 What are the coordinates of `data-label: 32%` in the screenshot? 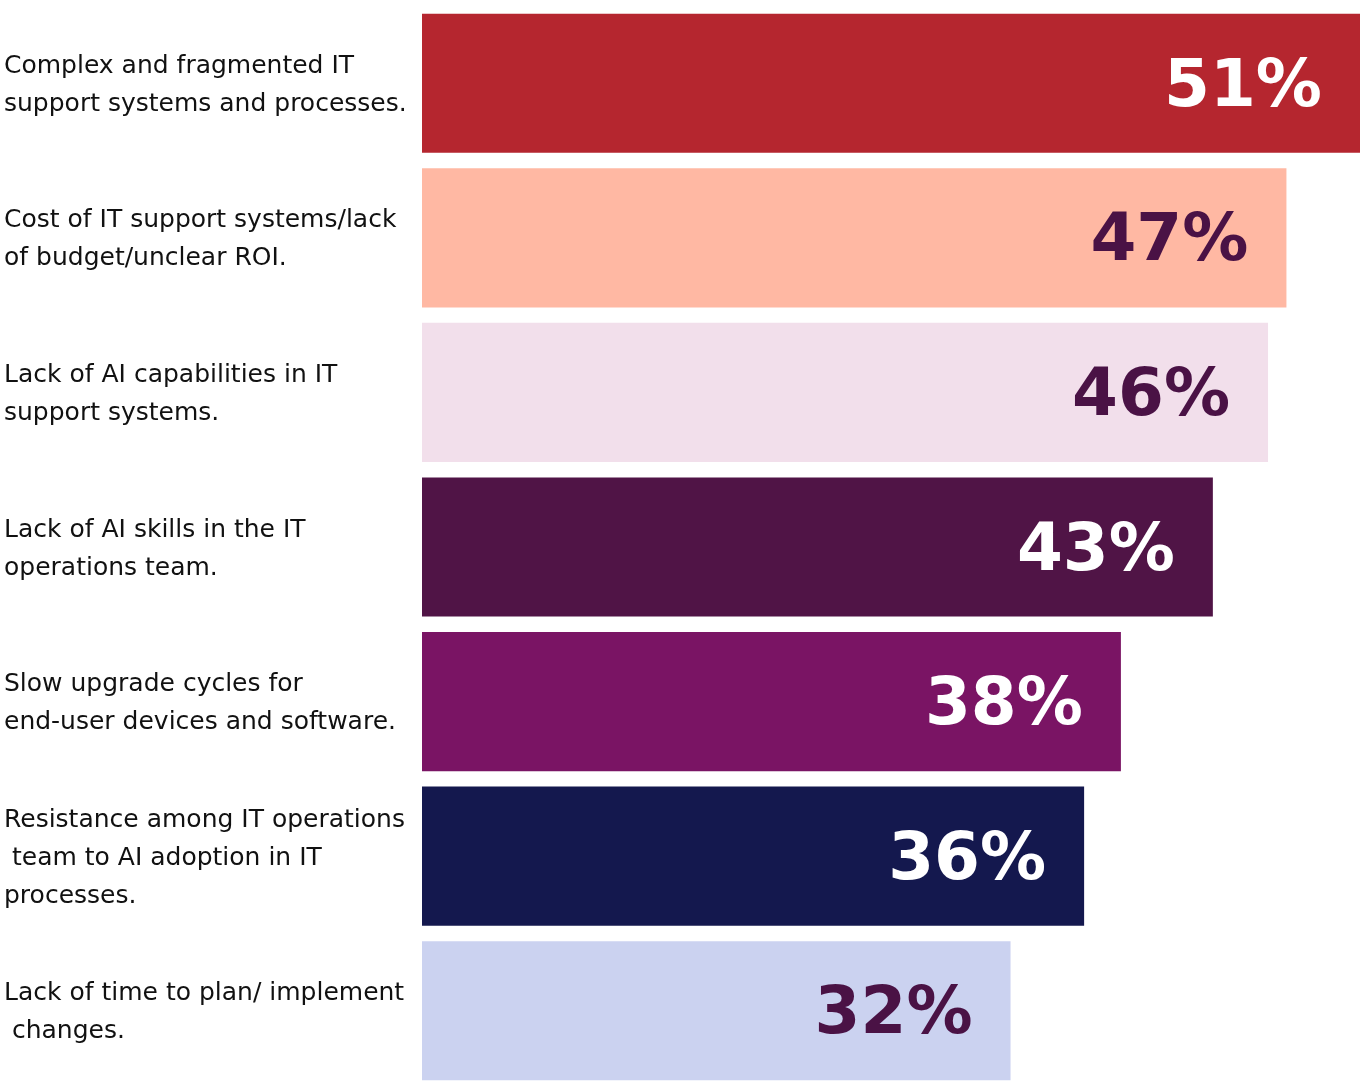 It's located at (893, 1011).